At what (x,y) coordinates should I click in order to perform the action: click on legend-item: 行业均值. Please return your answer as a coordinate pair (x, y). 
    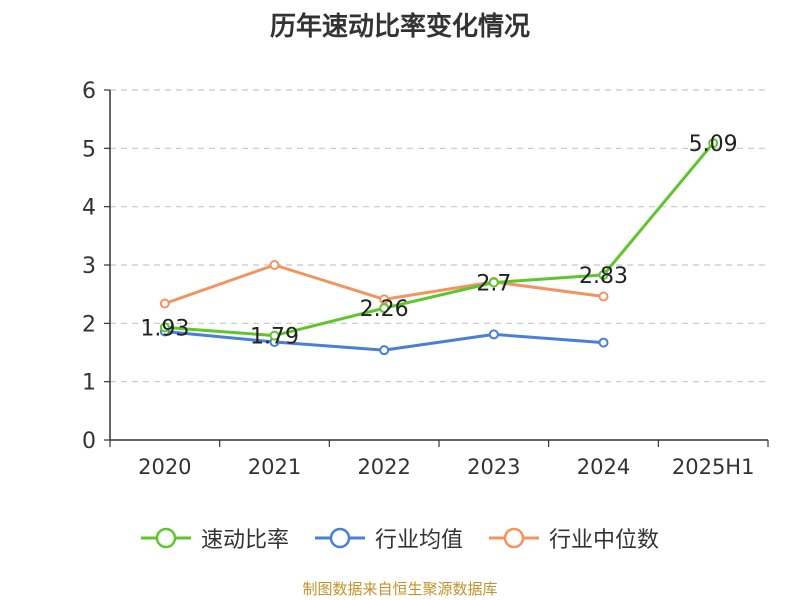
    Looking at the image, I should click on (388, 538).